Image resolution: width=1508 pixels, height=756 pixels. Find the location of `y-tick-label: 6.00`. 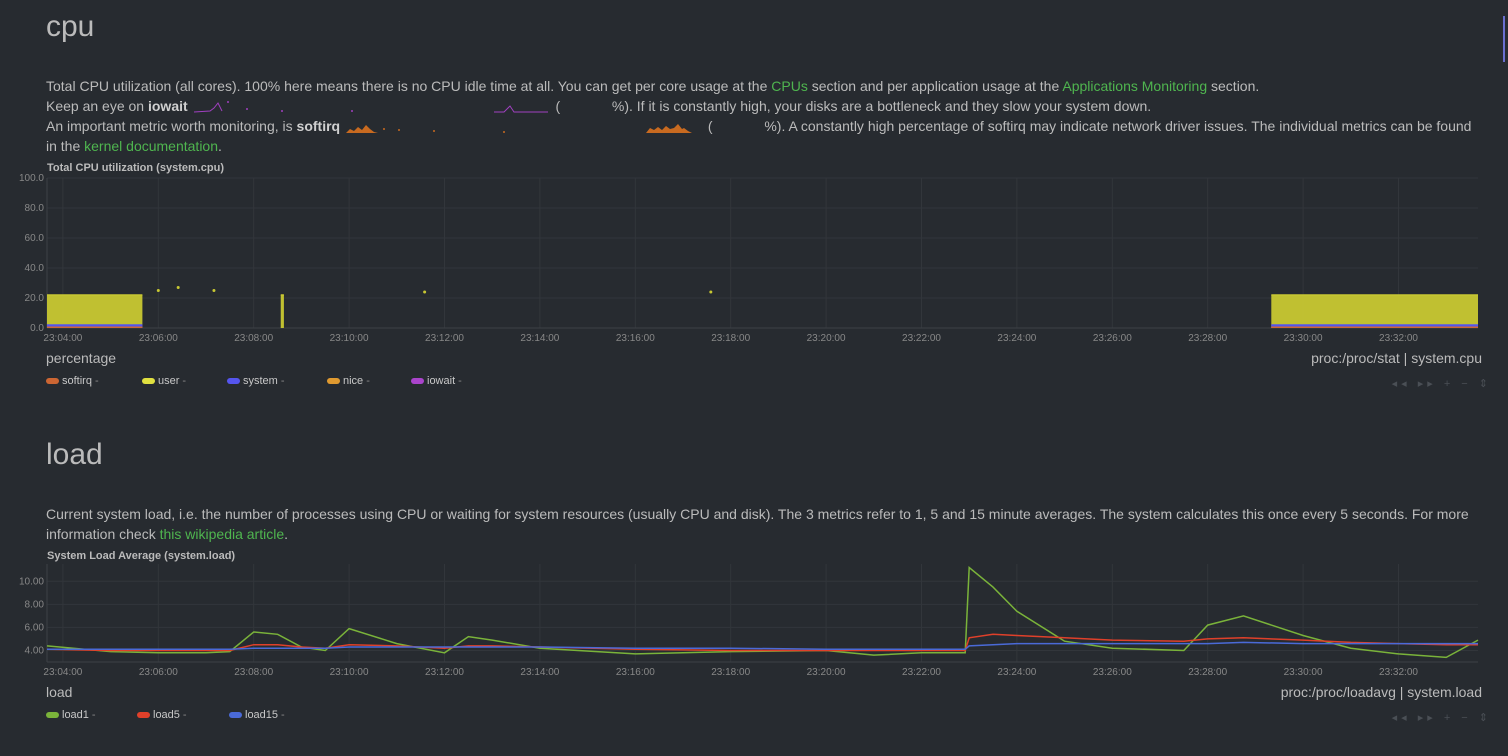

y-tick-label: 6.00 is located at coordinates (35, 627).